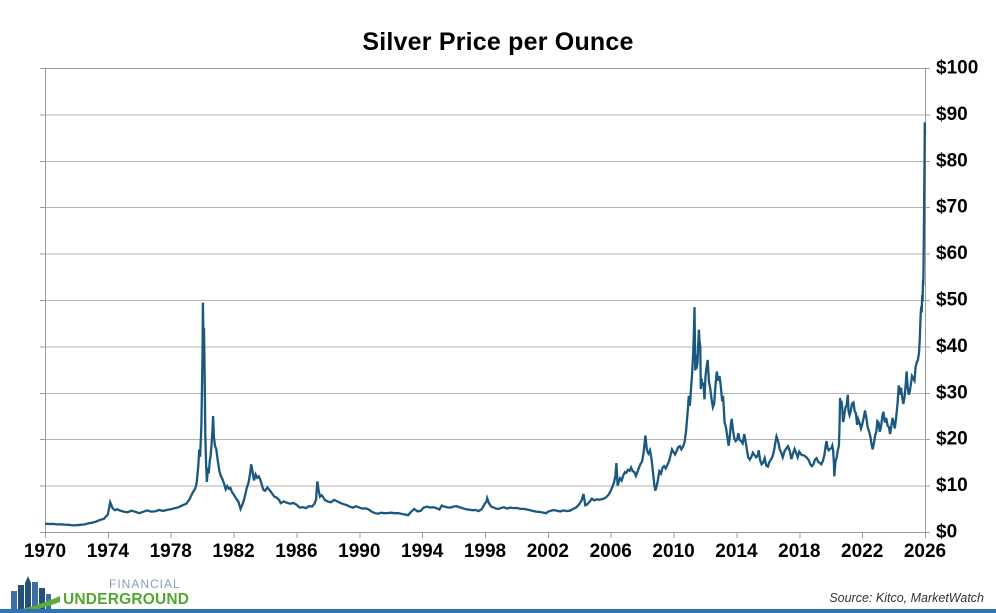  What do you see at coordinates (548, 551) in the screenshot?
I see `x-axis-label: 2002` at bounding box center [548, 551].